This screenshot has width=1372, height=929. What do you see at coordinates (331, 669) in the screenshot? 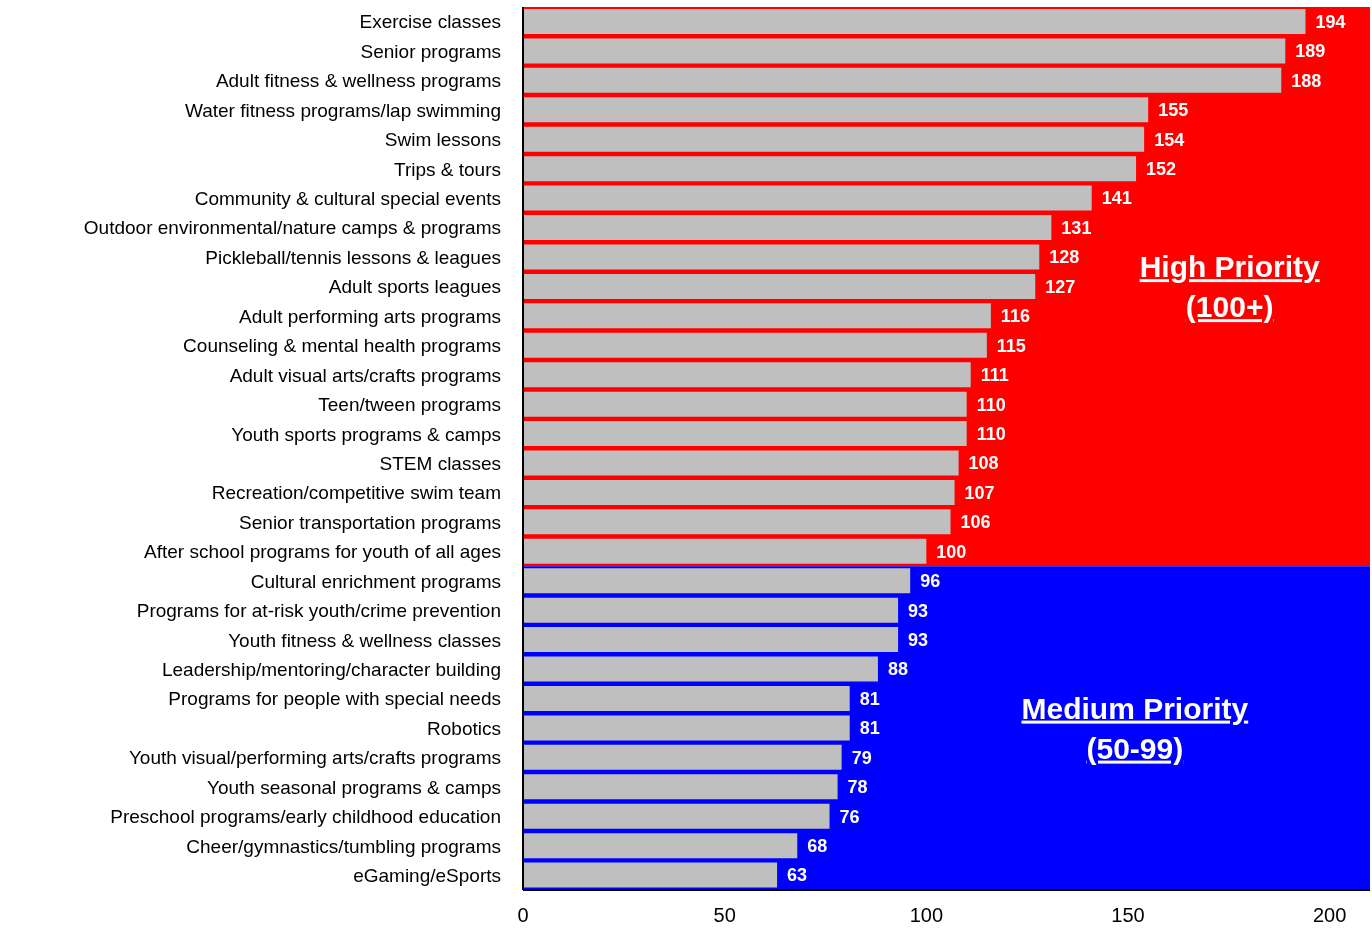
I see `y-tick-label: Leadership/mentoring/character building` at bounding box center [331, 669].